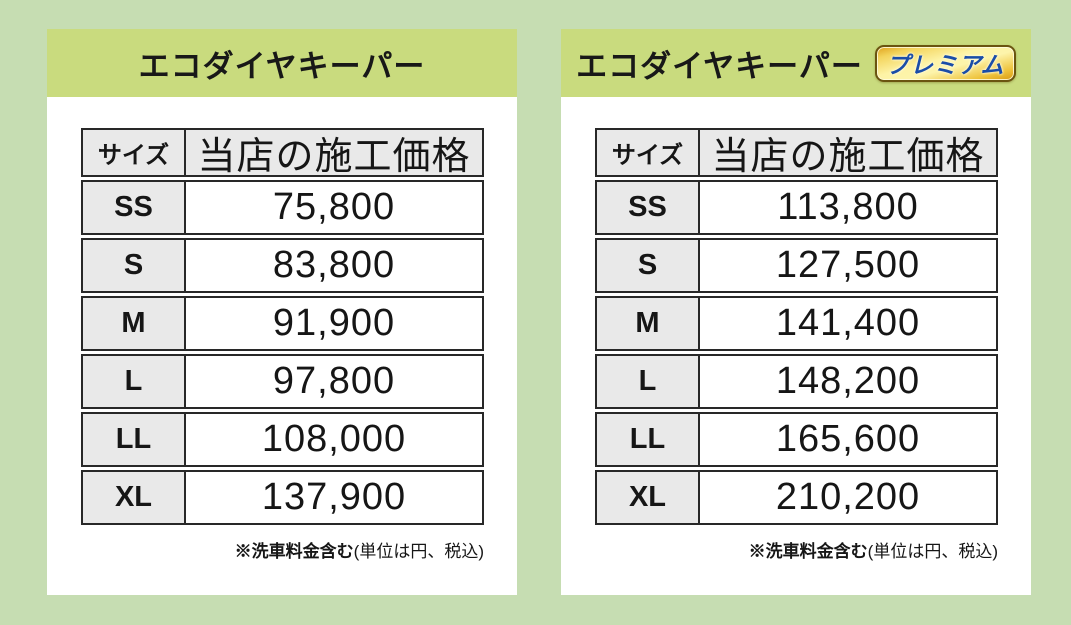  I want to click on price-cell: 127,500, so click(848, 265).